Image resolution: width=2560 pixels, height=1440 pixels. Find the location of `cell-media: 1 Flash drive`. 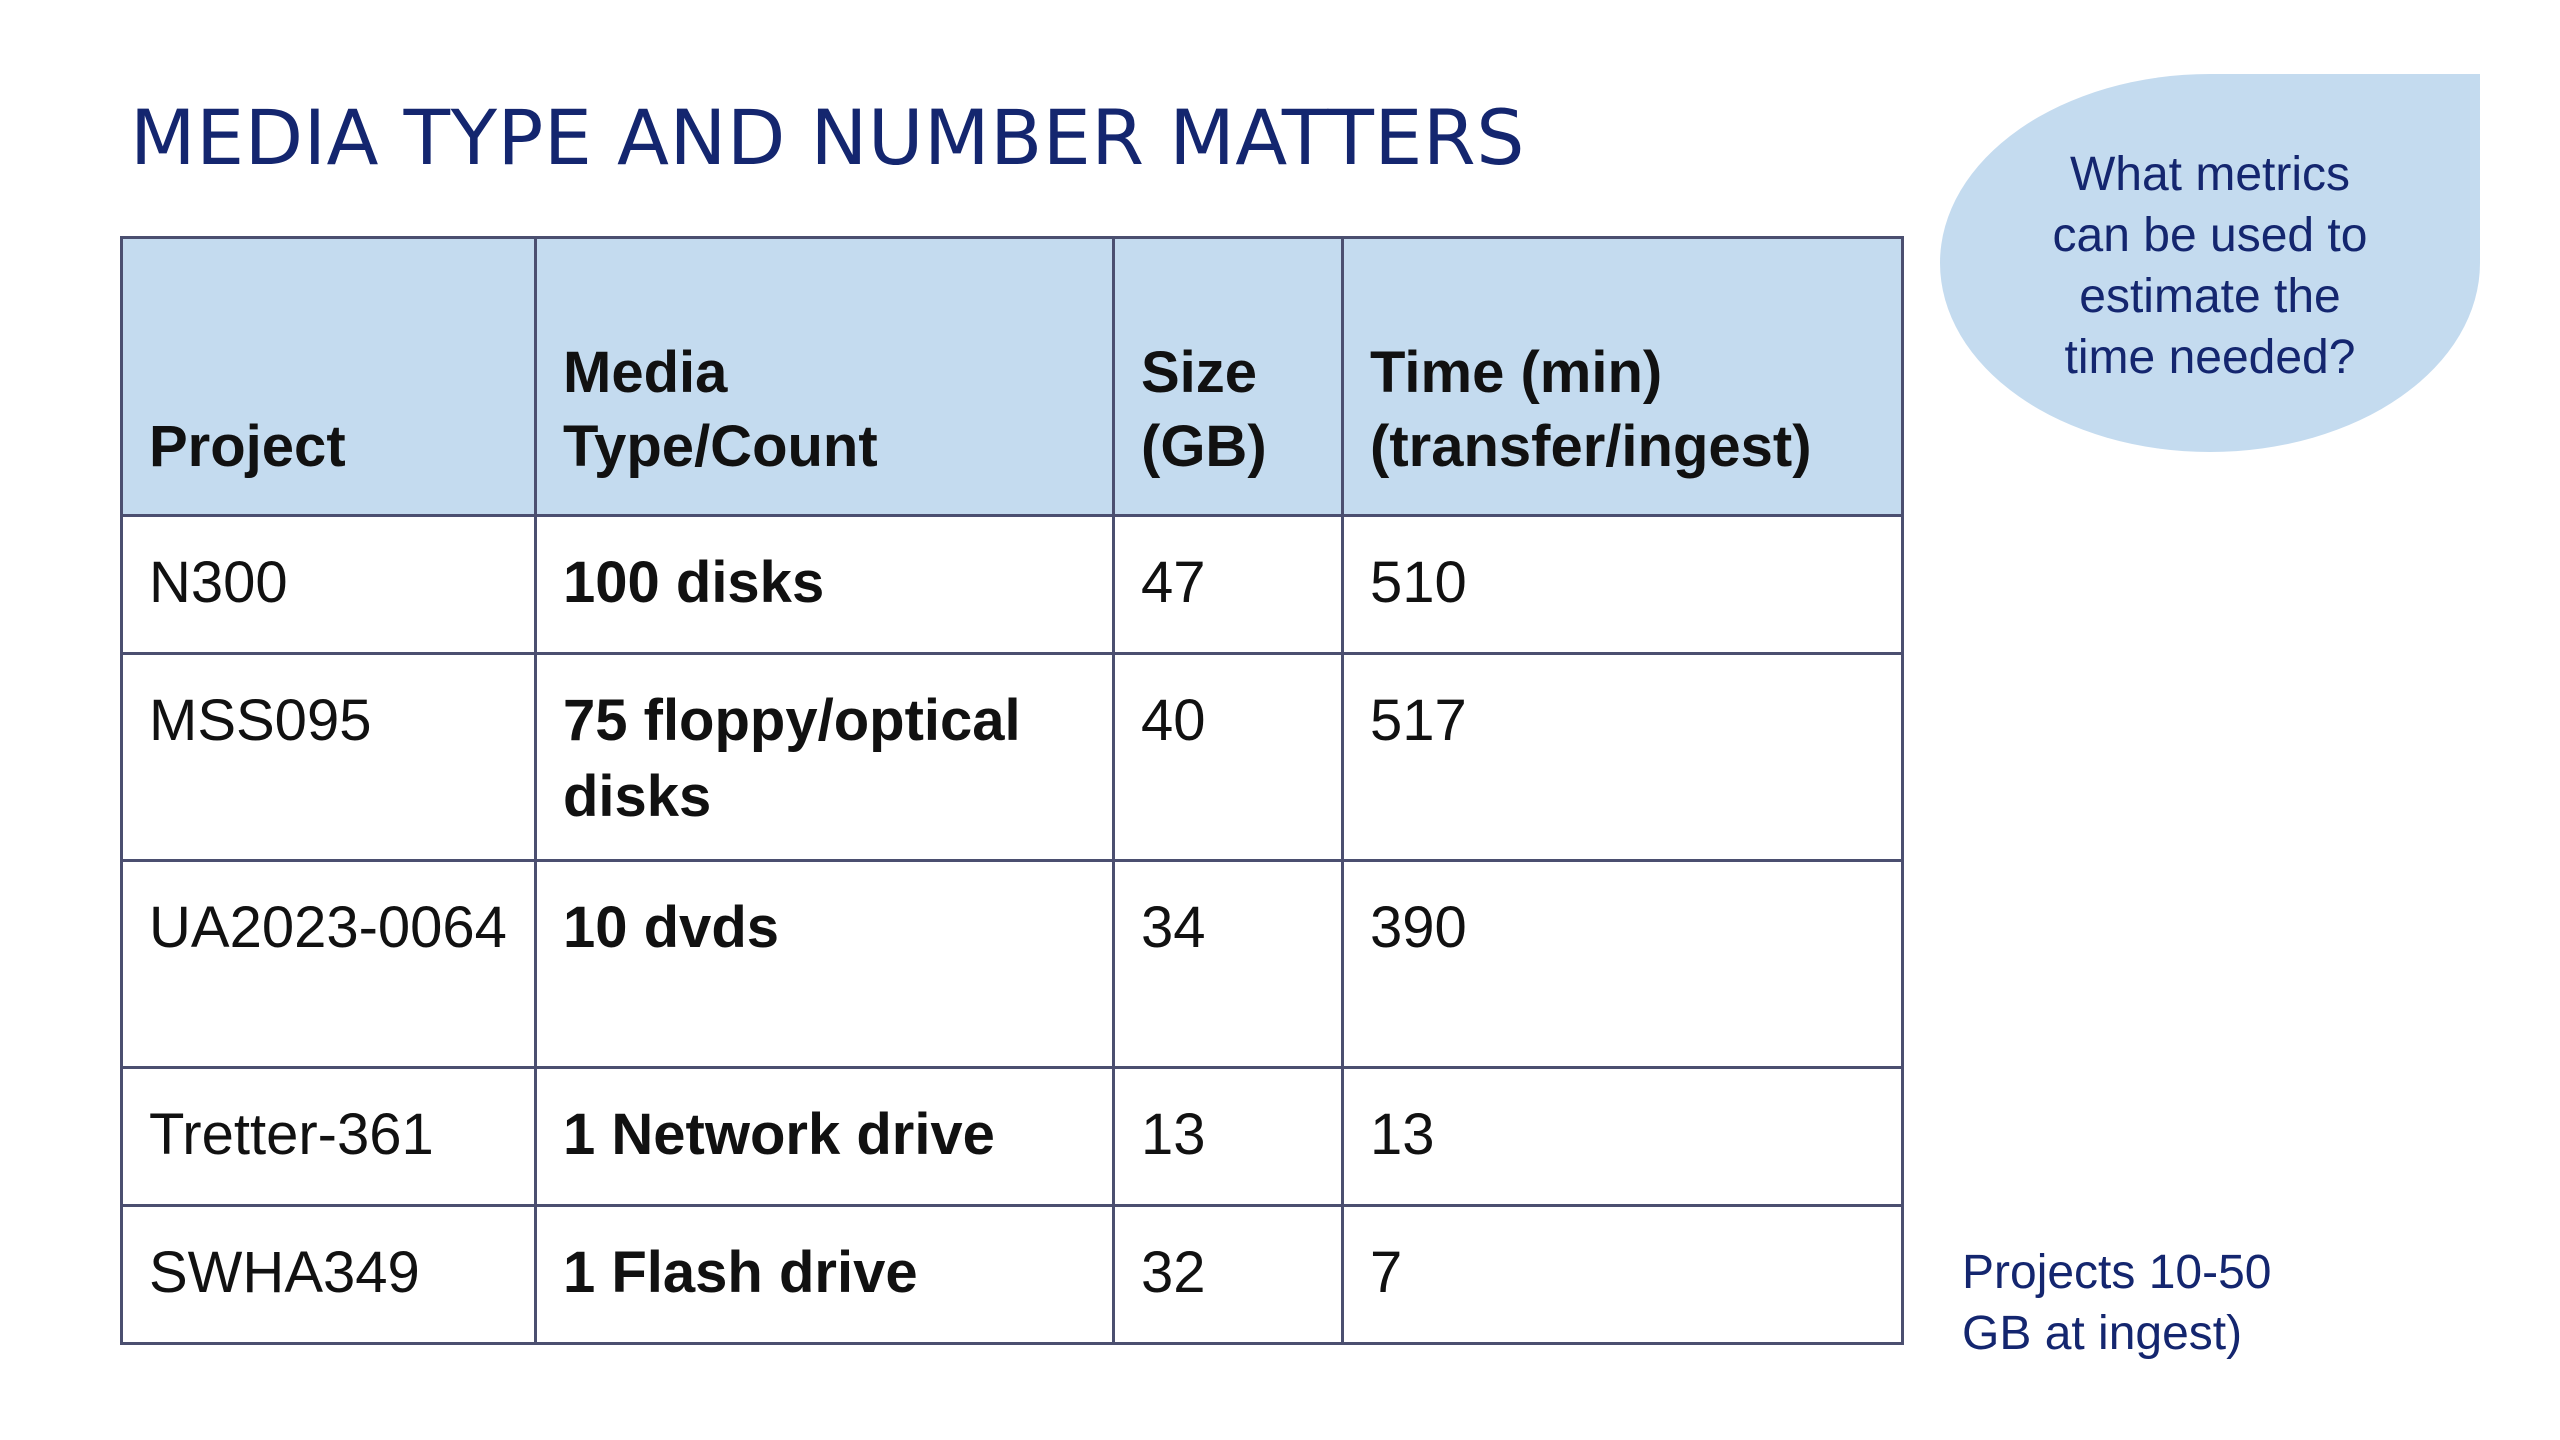

cell-media: 1 Flash drive is located at coordinates (824, 1274).